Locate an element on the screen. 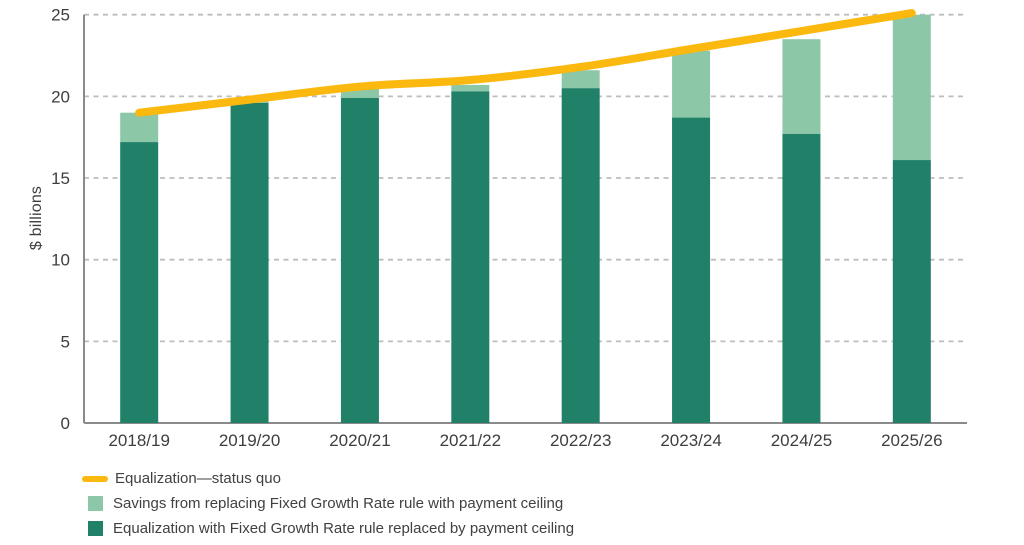  legend-label-status-quo: Equalization—status quo is located at coordinates (198, 478).